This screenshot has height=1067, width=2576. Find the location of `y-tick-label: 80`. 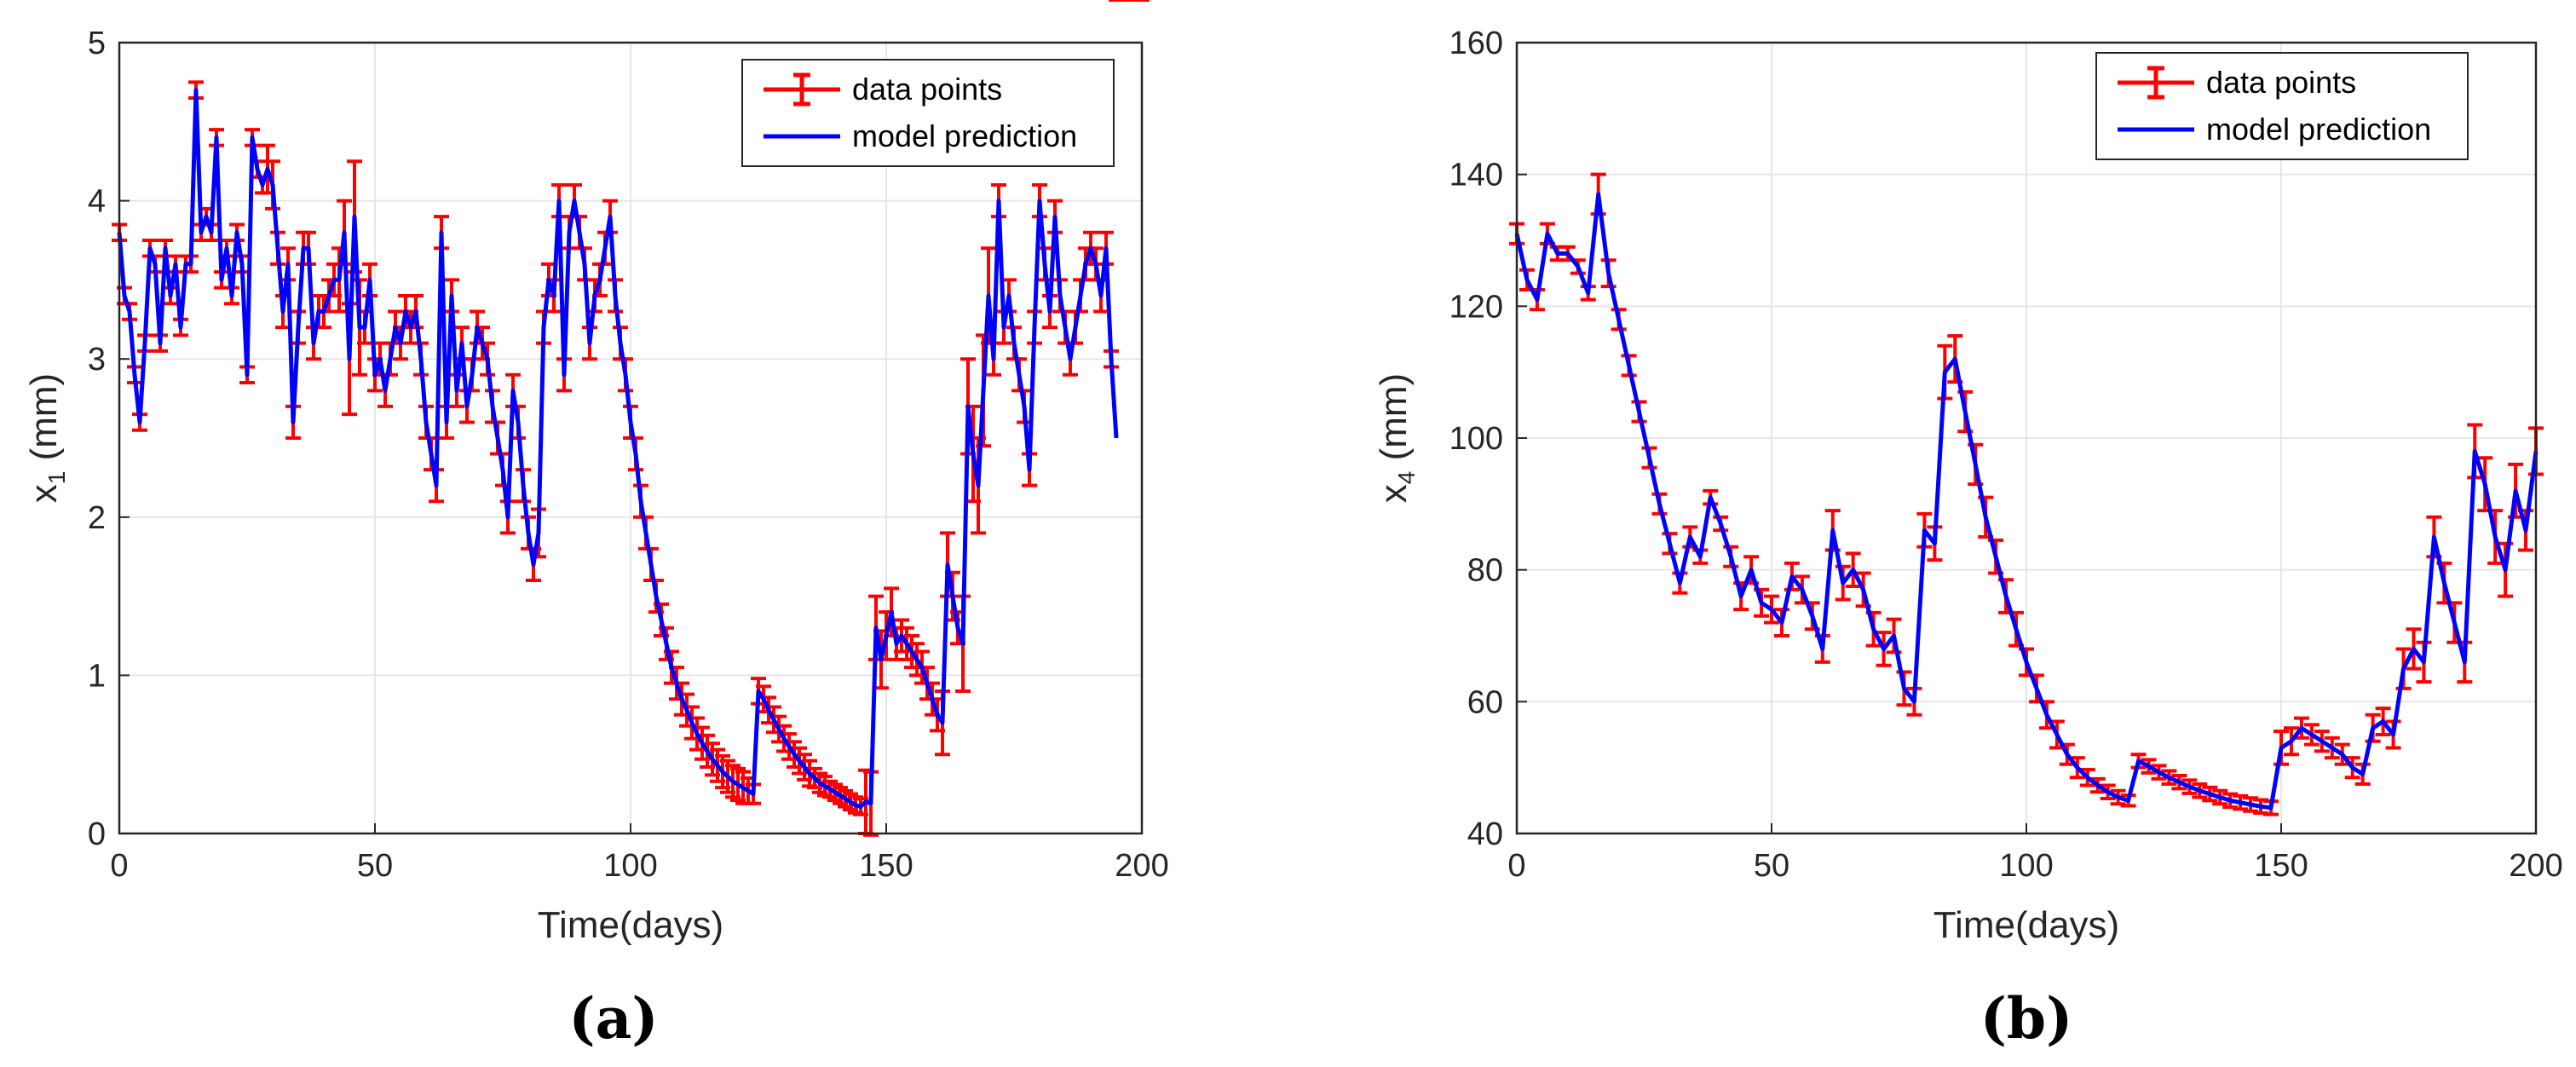

y-tick-label: 80 is located at coordinates (1485, 571).